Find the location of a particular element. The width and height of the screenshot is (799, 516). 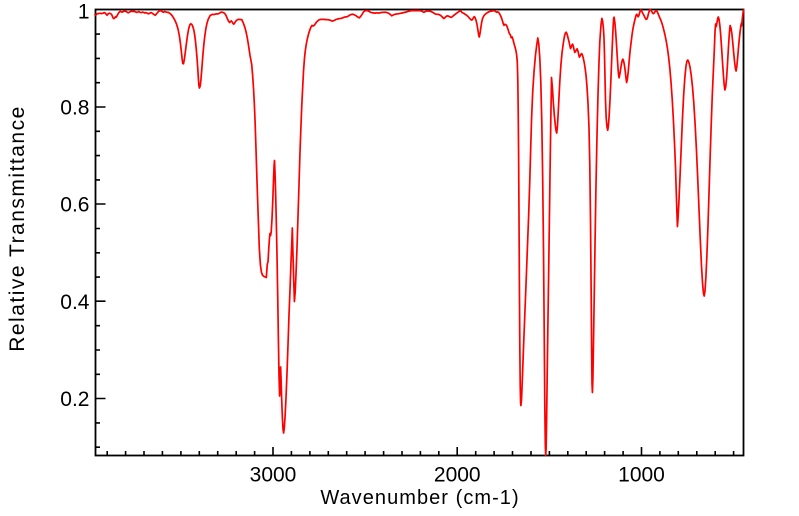

svg-text: Wavenumber (cm-1) is located at coordinates (419, 498).